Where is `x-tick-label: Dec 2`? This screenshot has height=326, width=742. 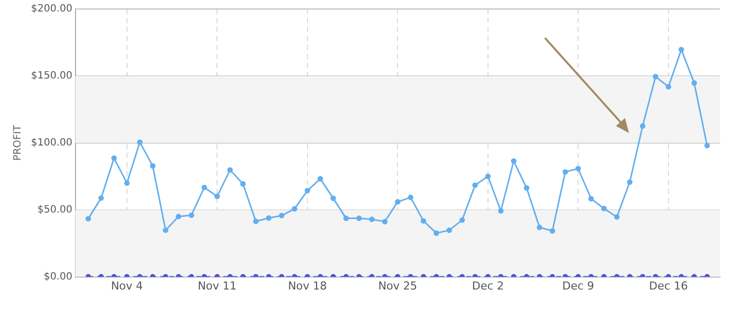 x-tick-label: Dec 2 is located at coordinates (488, 285).